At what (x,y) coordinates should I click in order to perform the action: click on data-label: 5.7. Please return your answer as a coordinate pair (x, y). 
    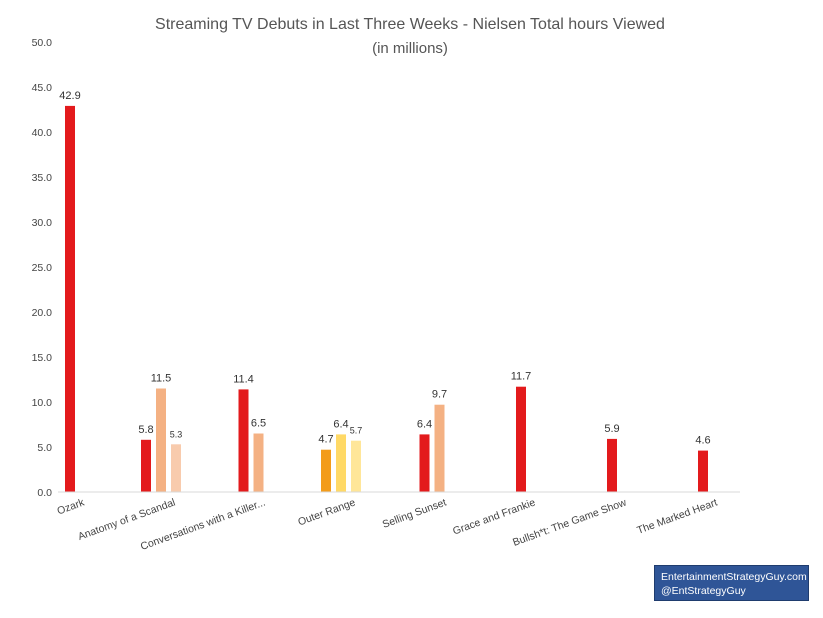
    Looking at the image, I should click on (356, 431).